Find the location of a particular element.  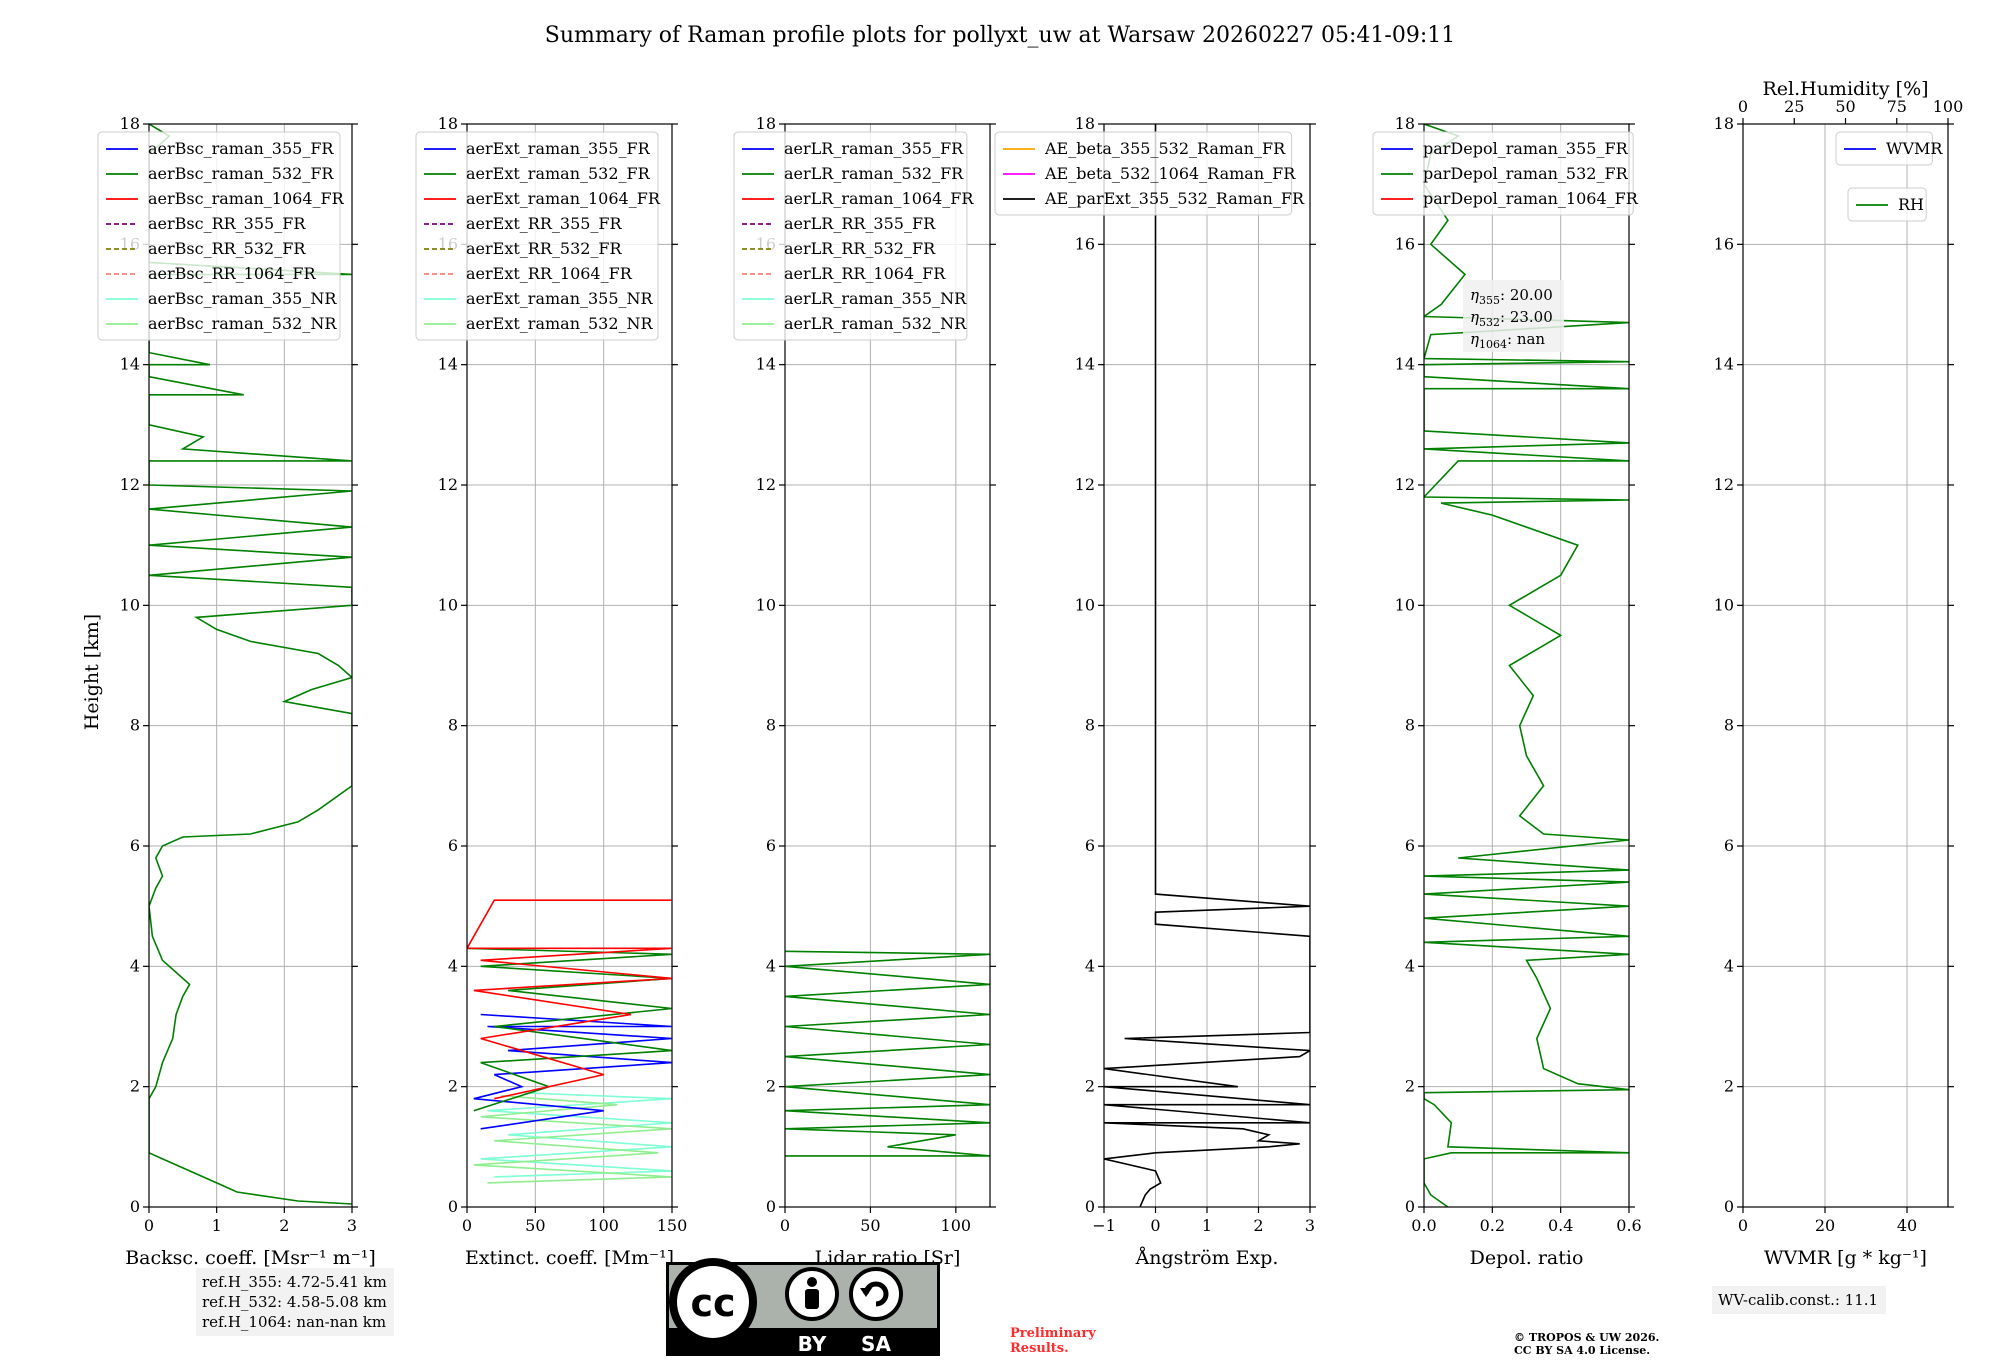

legend-label: aerLR_raman_355_NR is located at coordinates (875, 298).